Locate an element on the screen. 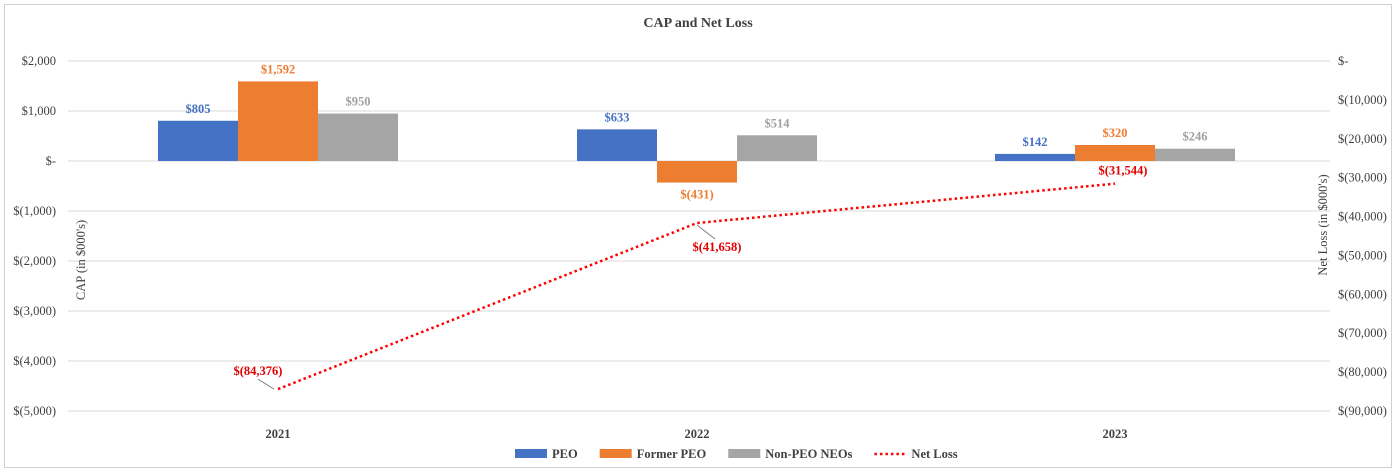 Image resolution: width=1397 pixels, height=472 pixels. left-tick-label: $(1,000) is located at coordinates (34, 211).